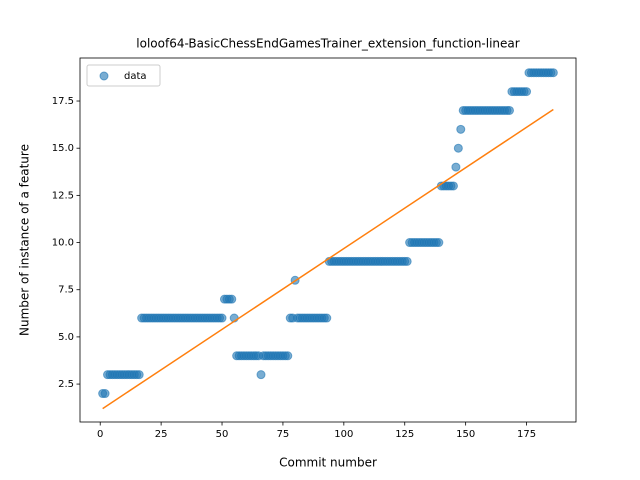  What do you see at coordinates (63, 148) in the screenshot?
I see `y-tick-label: 15.0` at bounding box center [63, 148].